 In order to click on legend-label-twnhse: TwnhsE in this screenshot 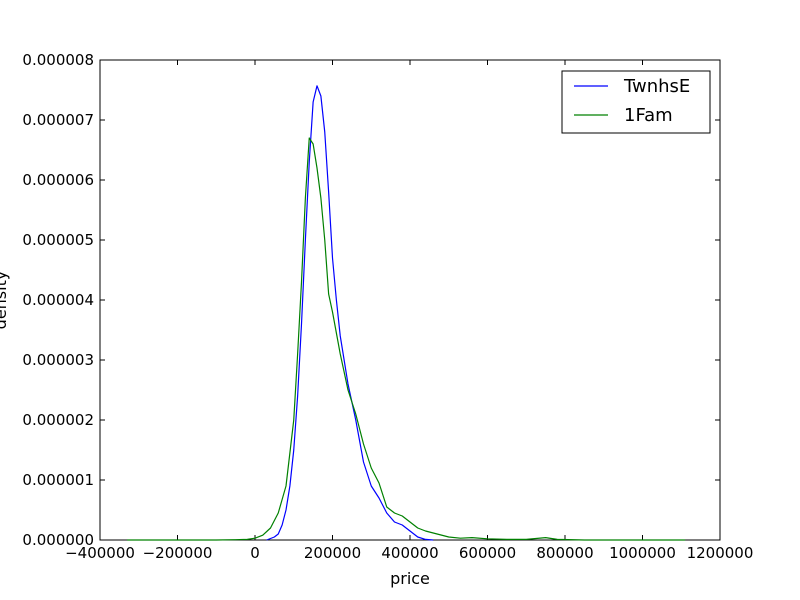, I will do `click(656, 86)`.